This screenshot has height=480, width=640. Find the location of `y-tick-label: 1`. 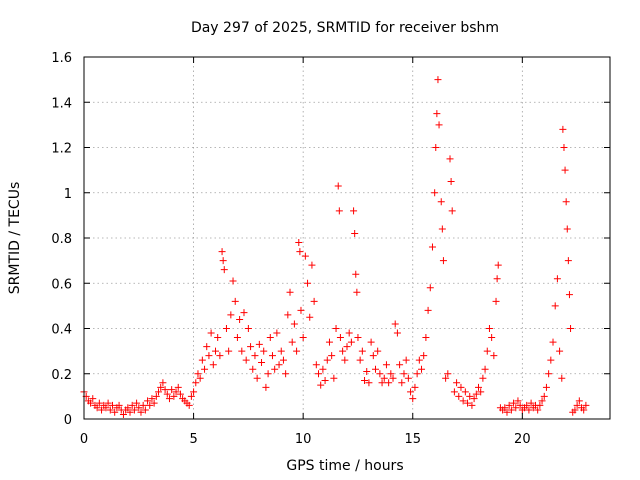

y-tick-label: 1 is located at coordinates (68, 194).